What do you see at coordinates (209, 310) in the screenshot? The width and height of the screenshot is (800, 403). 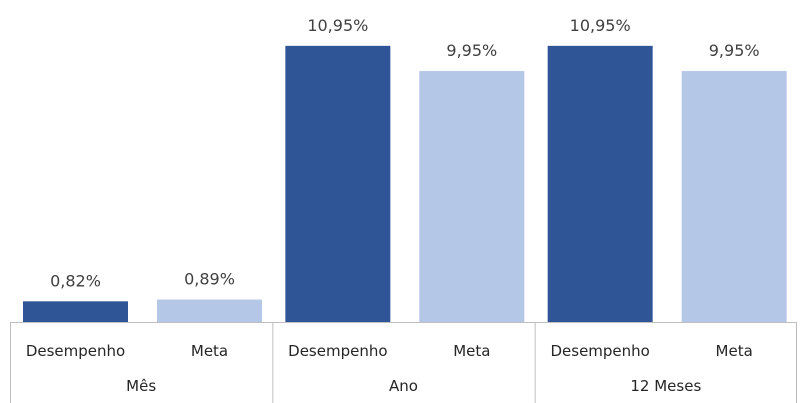 I see `bar-m-s-meta` at bounding box center [209, 310].